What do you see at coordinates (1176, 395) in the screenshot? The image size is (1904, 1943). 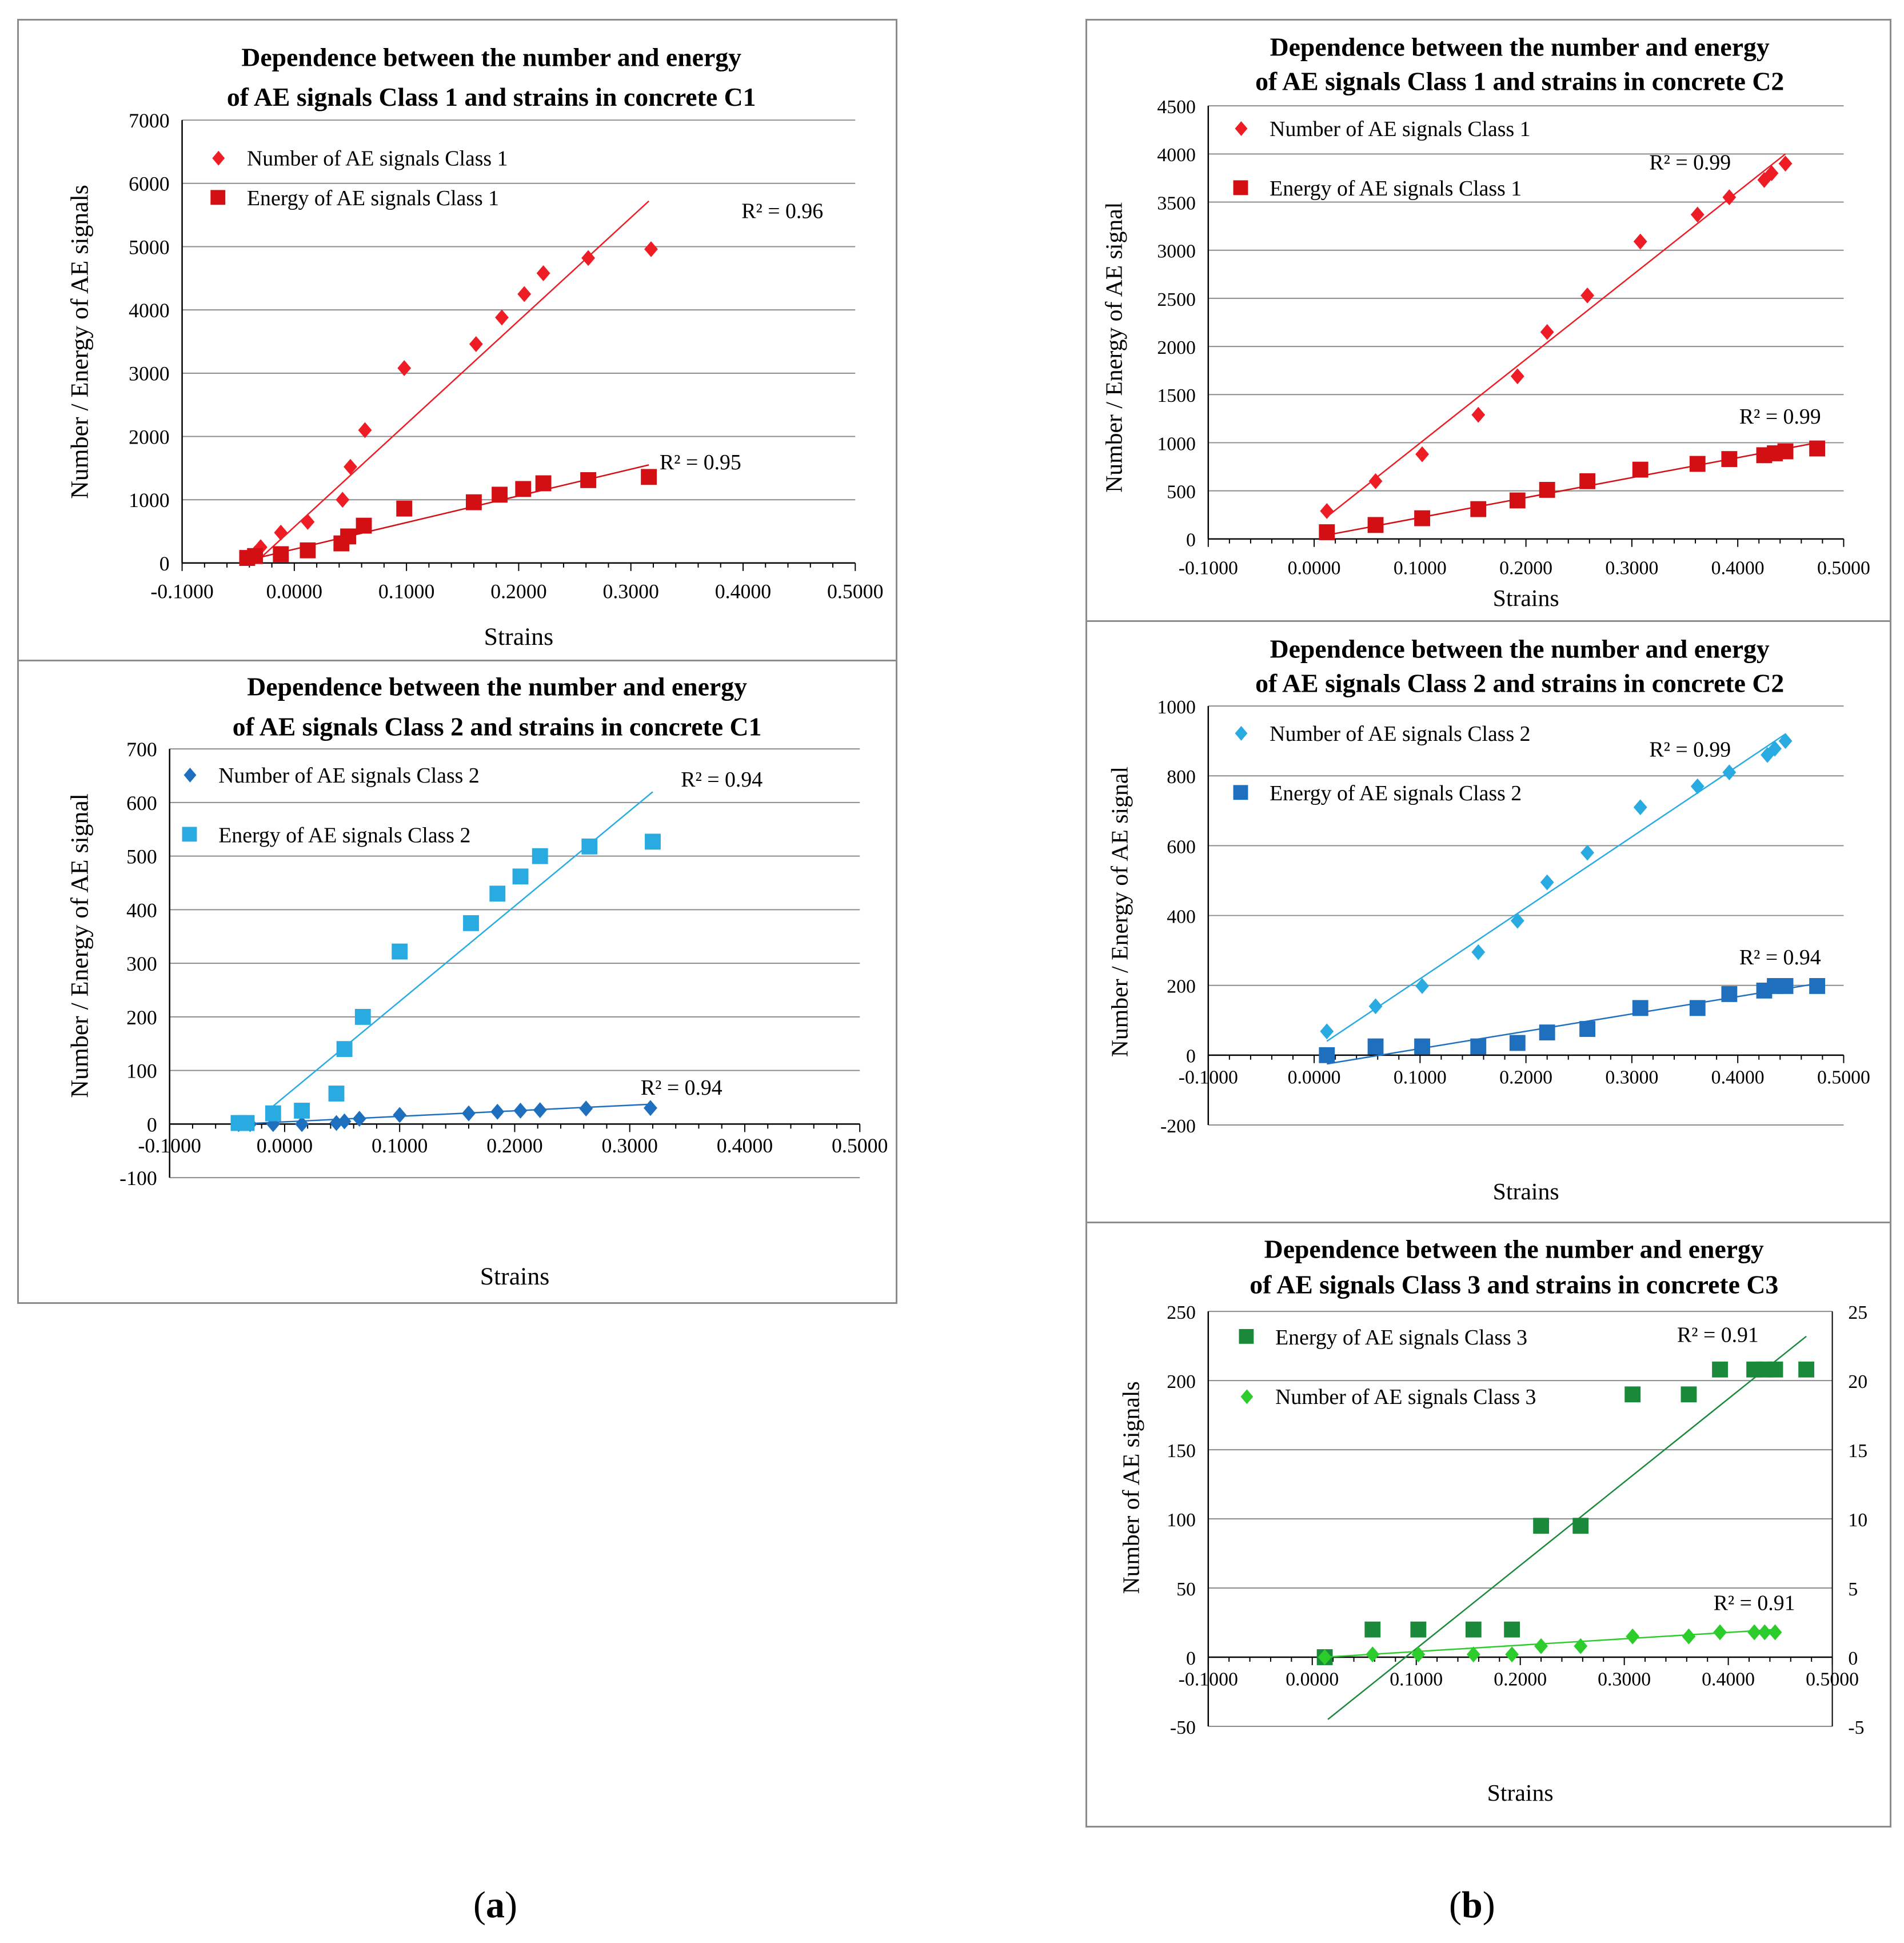 I see `y-tick-label: 1500` at bounding box center [1176, 395].